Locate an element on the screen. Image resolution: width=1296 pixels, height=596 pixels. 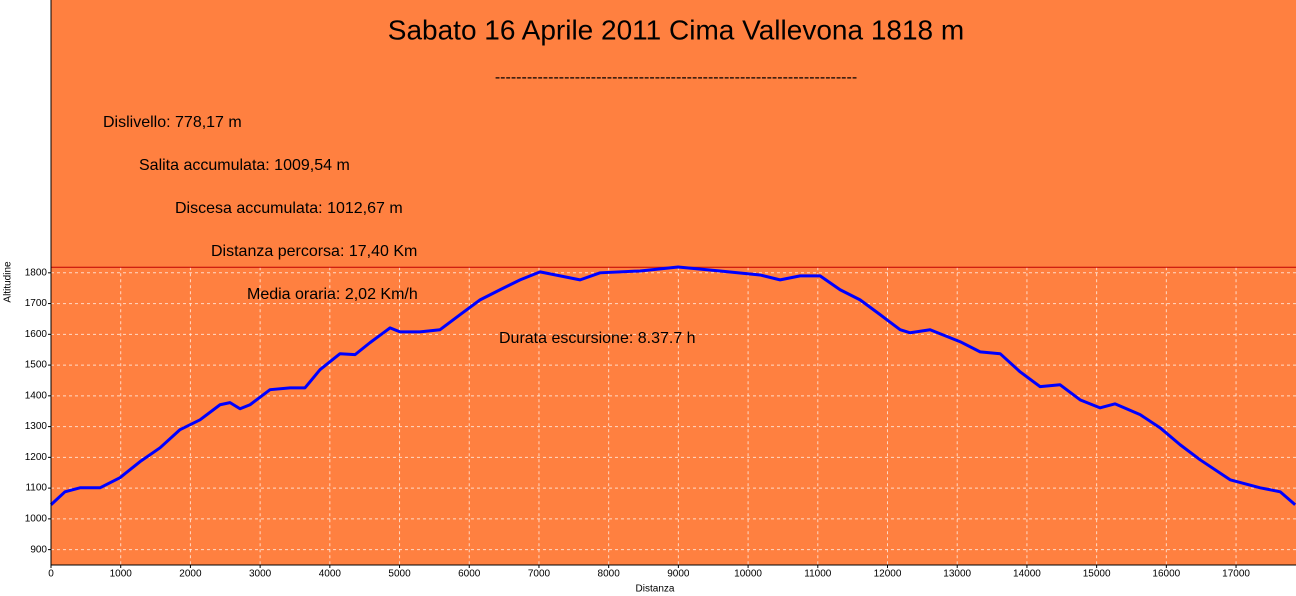
x-tick-label: 1000 is located at coordinates (121, 574).